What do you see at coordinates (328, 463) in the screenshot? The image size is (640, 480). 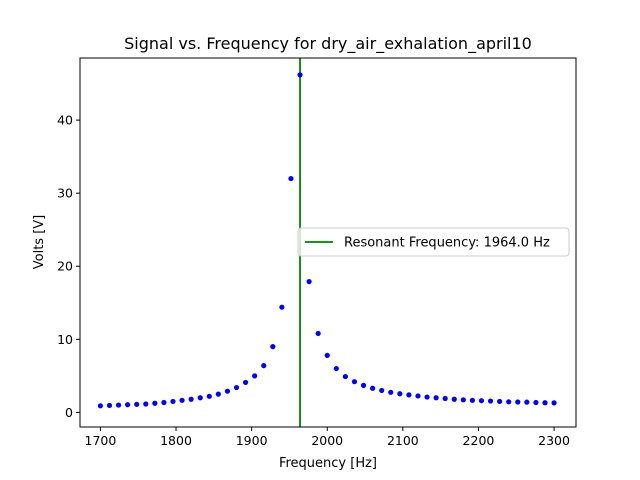 I see `x-axis-label: Frequency [Hz]` at bounding box center [328, 463].